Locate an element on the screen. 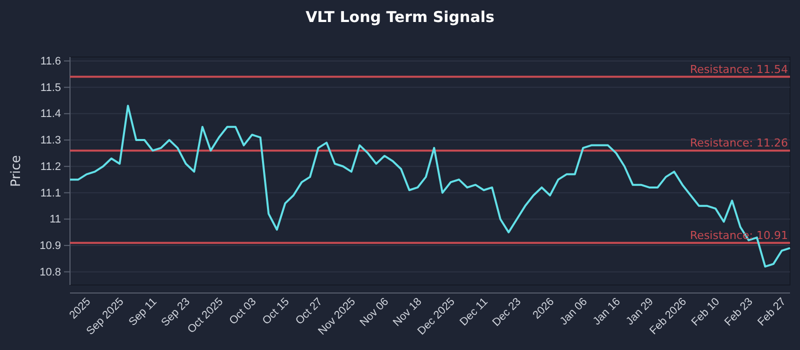  x-tick-label: Dec 11 is located at coordinates (474, 312).